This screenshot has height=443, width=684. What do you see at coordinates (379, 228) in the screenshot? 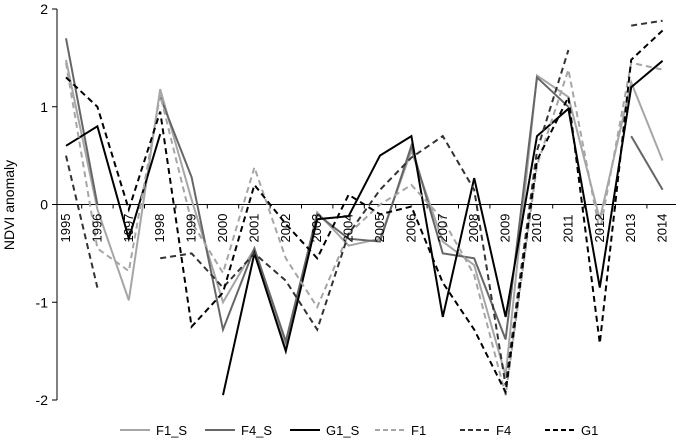
I see `x-tick-label: 2005` at bounding box center [379, 228].